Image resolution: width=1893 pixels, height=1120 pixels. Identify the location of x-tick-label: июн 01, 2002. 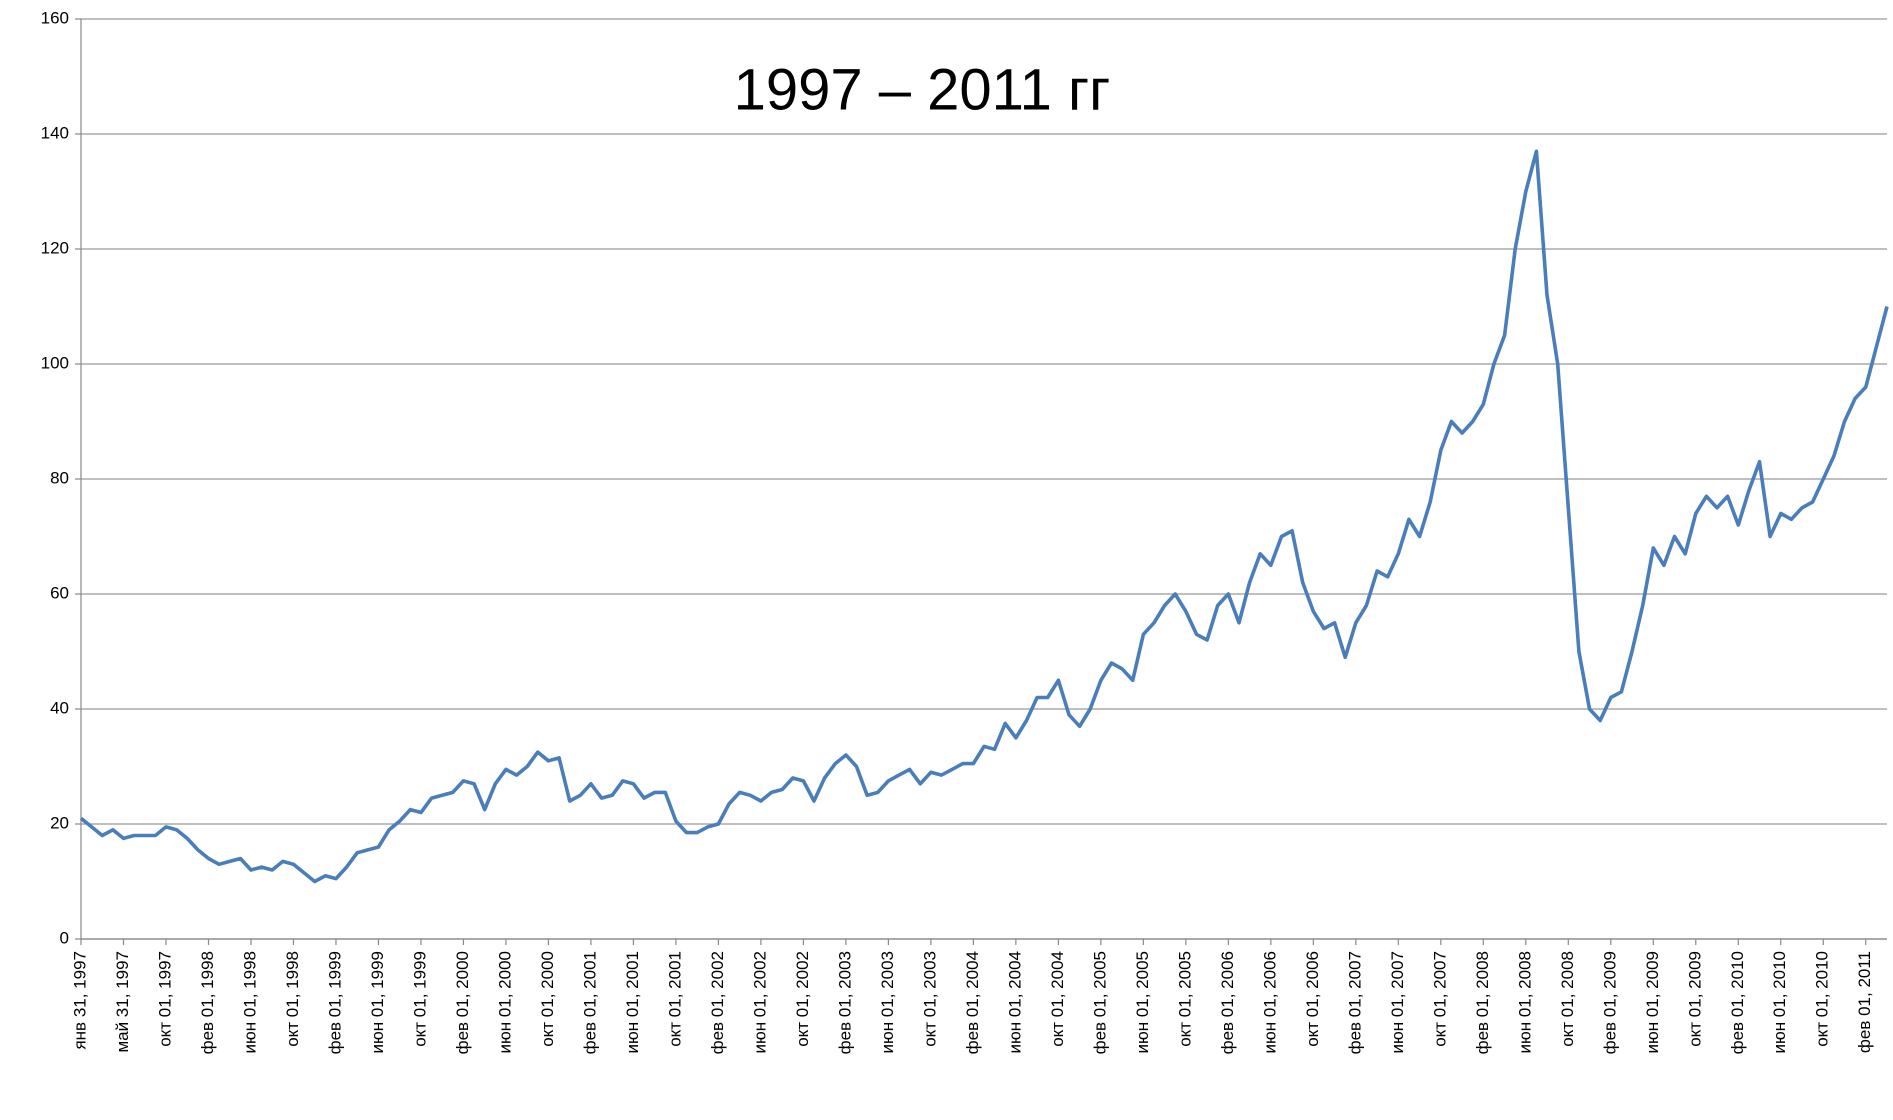
(759, 1002).